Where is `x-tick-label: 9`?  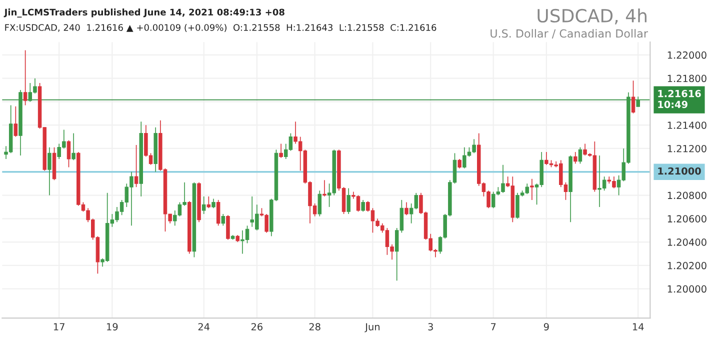
x-tick-label: 9 is located at coordinates (546, 326).